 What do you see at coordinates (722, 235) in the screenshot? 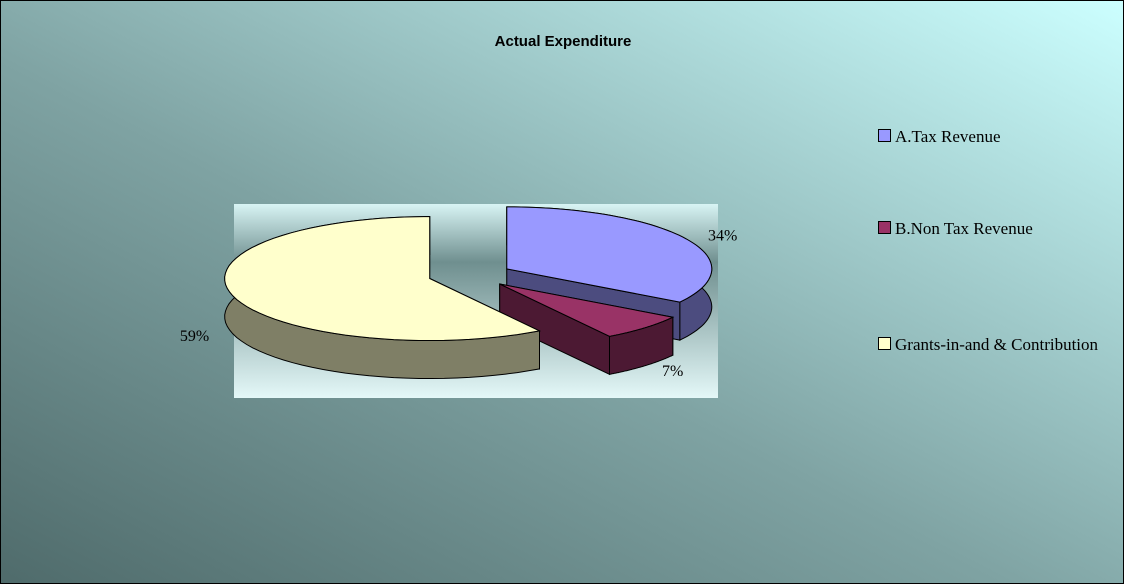
I see `data-label: 34%` at bounding box center [722, 235].